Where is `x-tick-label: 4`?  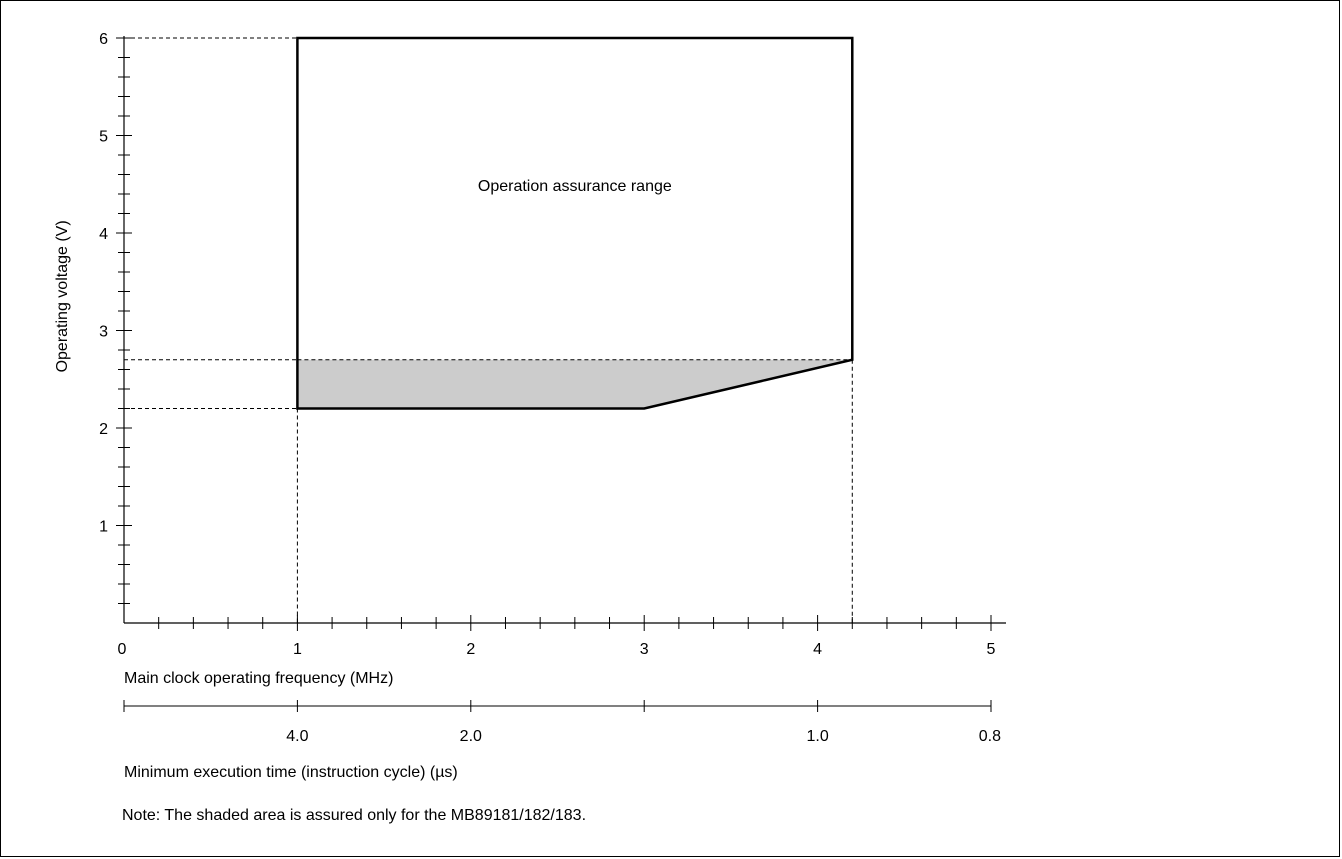 x-tick-label: 4 is located at coordinates (817, 649).